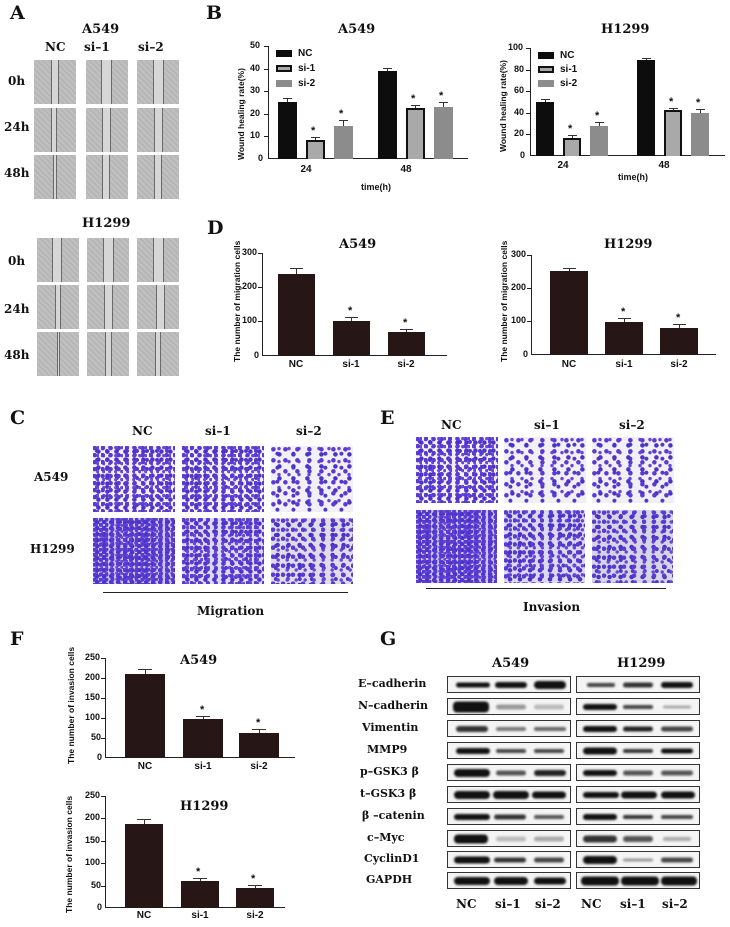 The width and height of the screenshot is (730, 927). What do you see at coordinates (388, 639) in the screenshot?
I see `panel-letter-g: G` at bounding box center [388, 639].